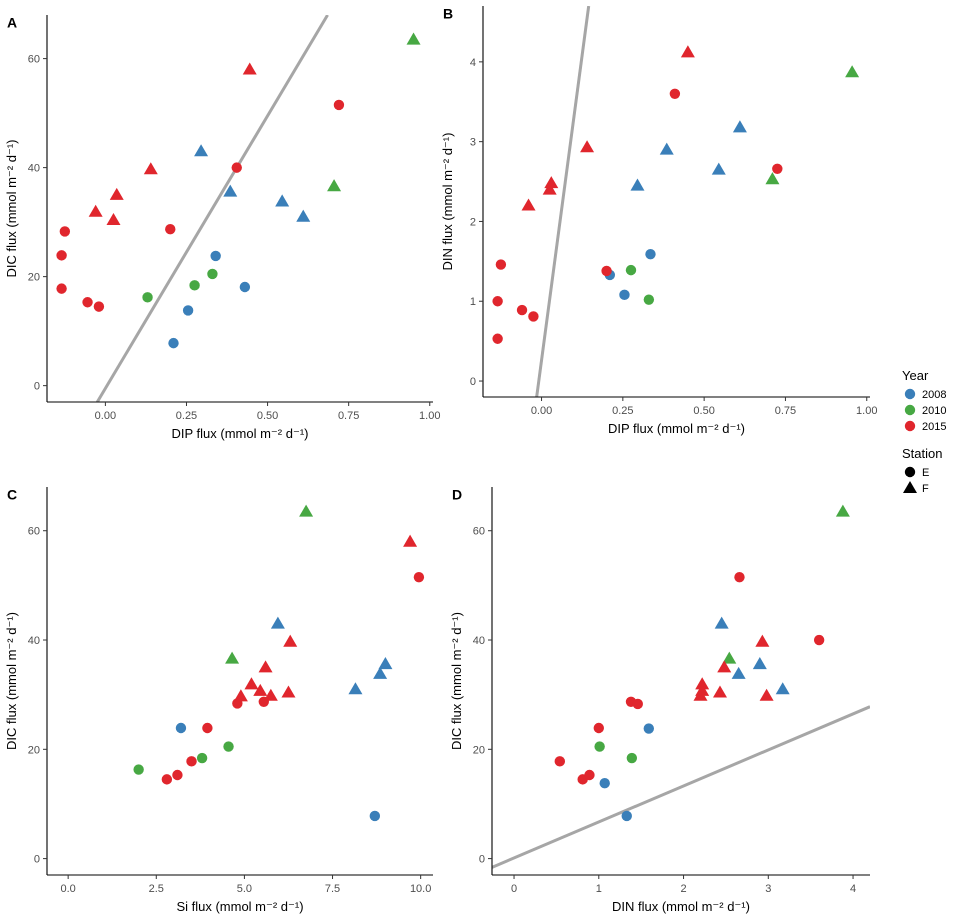 The width and height of the screenshot is (964, 922). Describe the element at coordinates (12, 494) in the screenshot. I see `panel-label: C` at that location.